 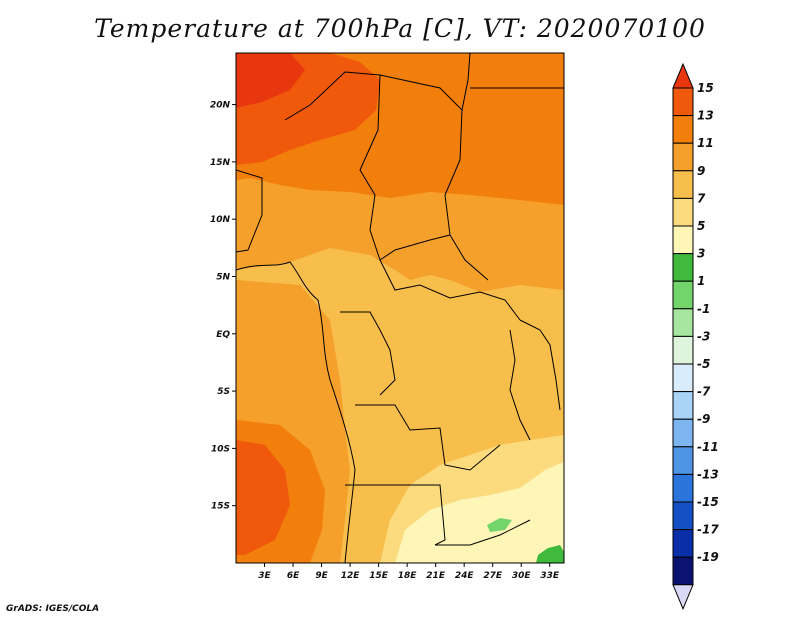 I want to click on colorbar-label: 7, so click(x=701, y=198).